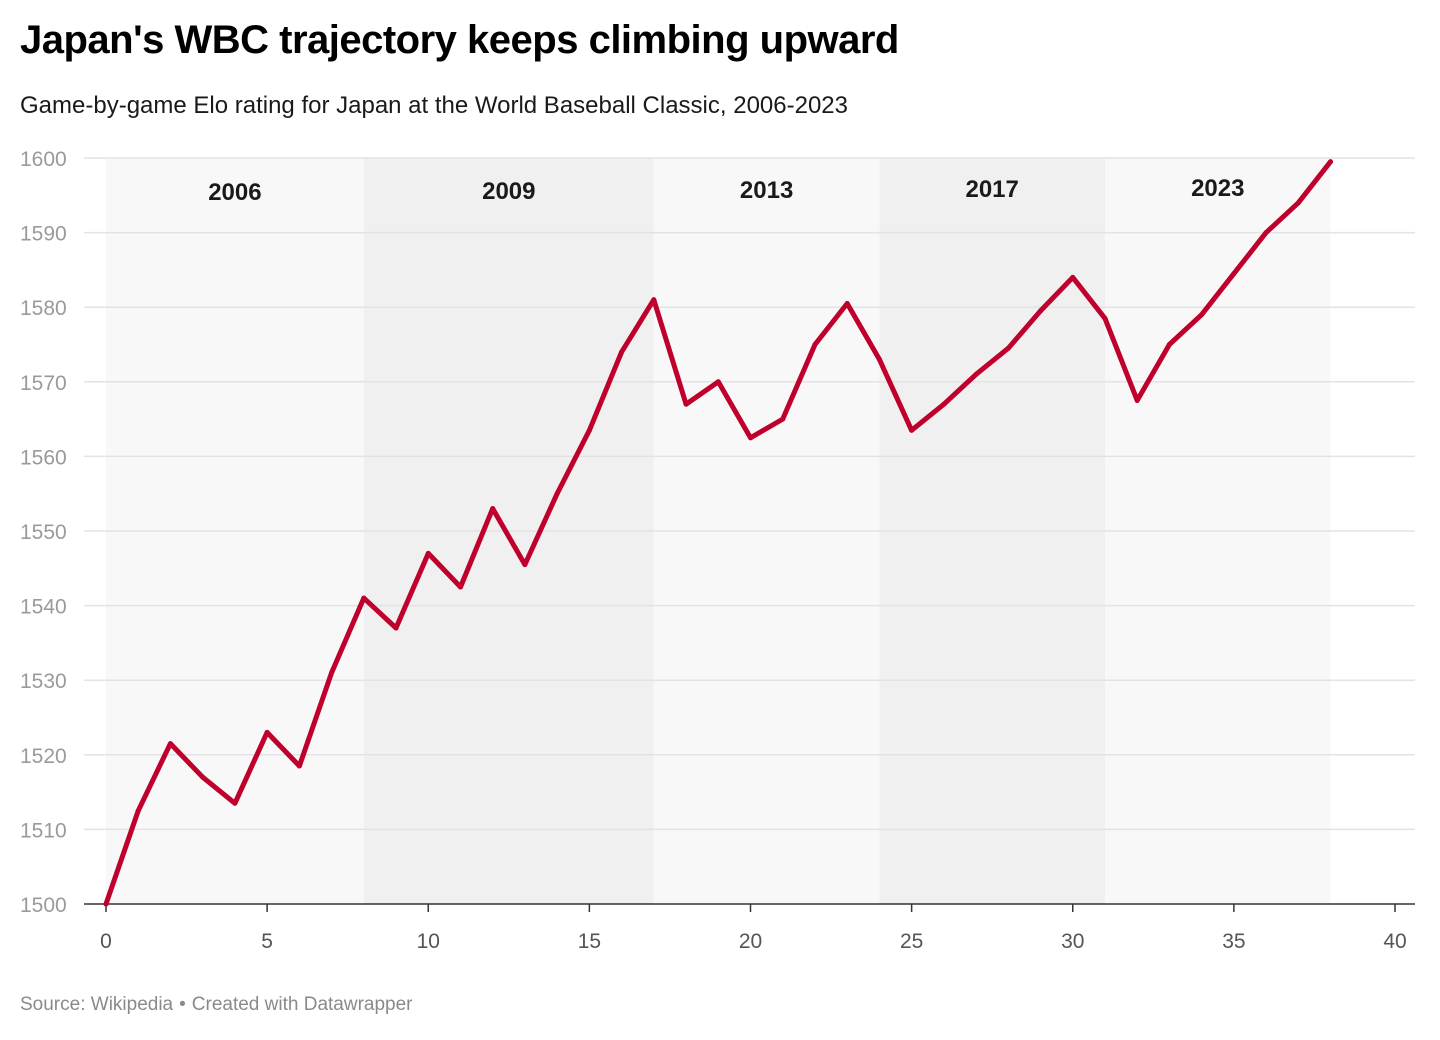  What do you see at coordinates (991, 189) in the screenshot?
I see `band-label-2017: 2017` at bounding box center [991, 189].